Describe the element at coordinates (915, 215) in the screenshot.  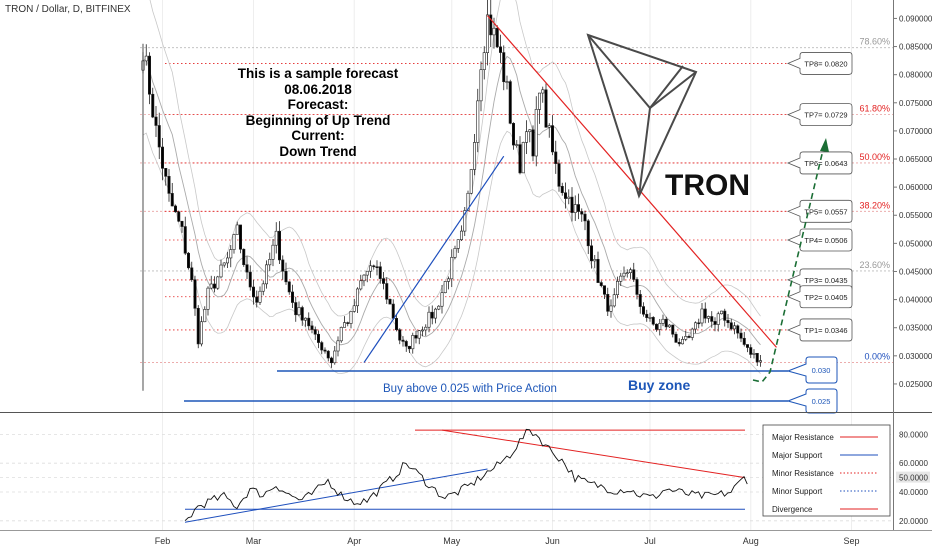
I see `price-tick-label: 0.055000` at that location.